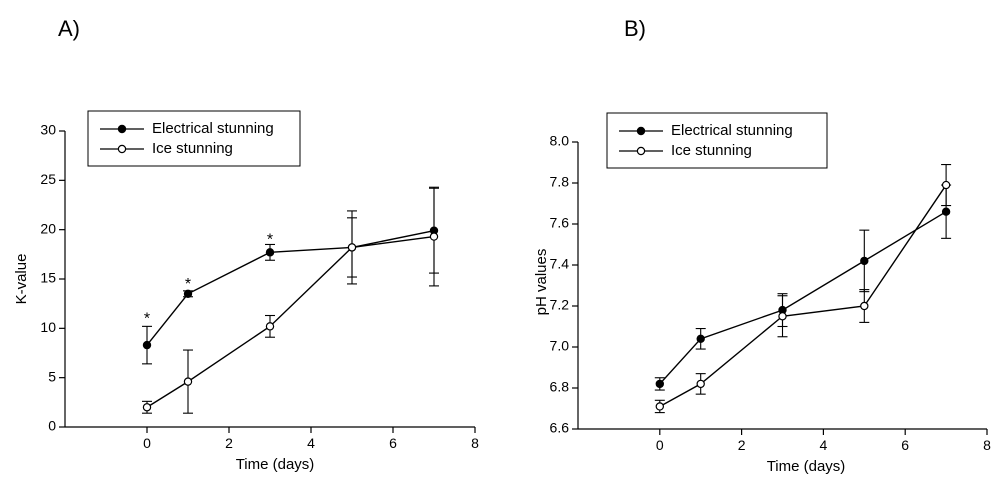  What do you see at coordinates (560, 305) in the screenshot?
I see `y-tick-label: 7.2` at bounding box center [560, 305].